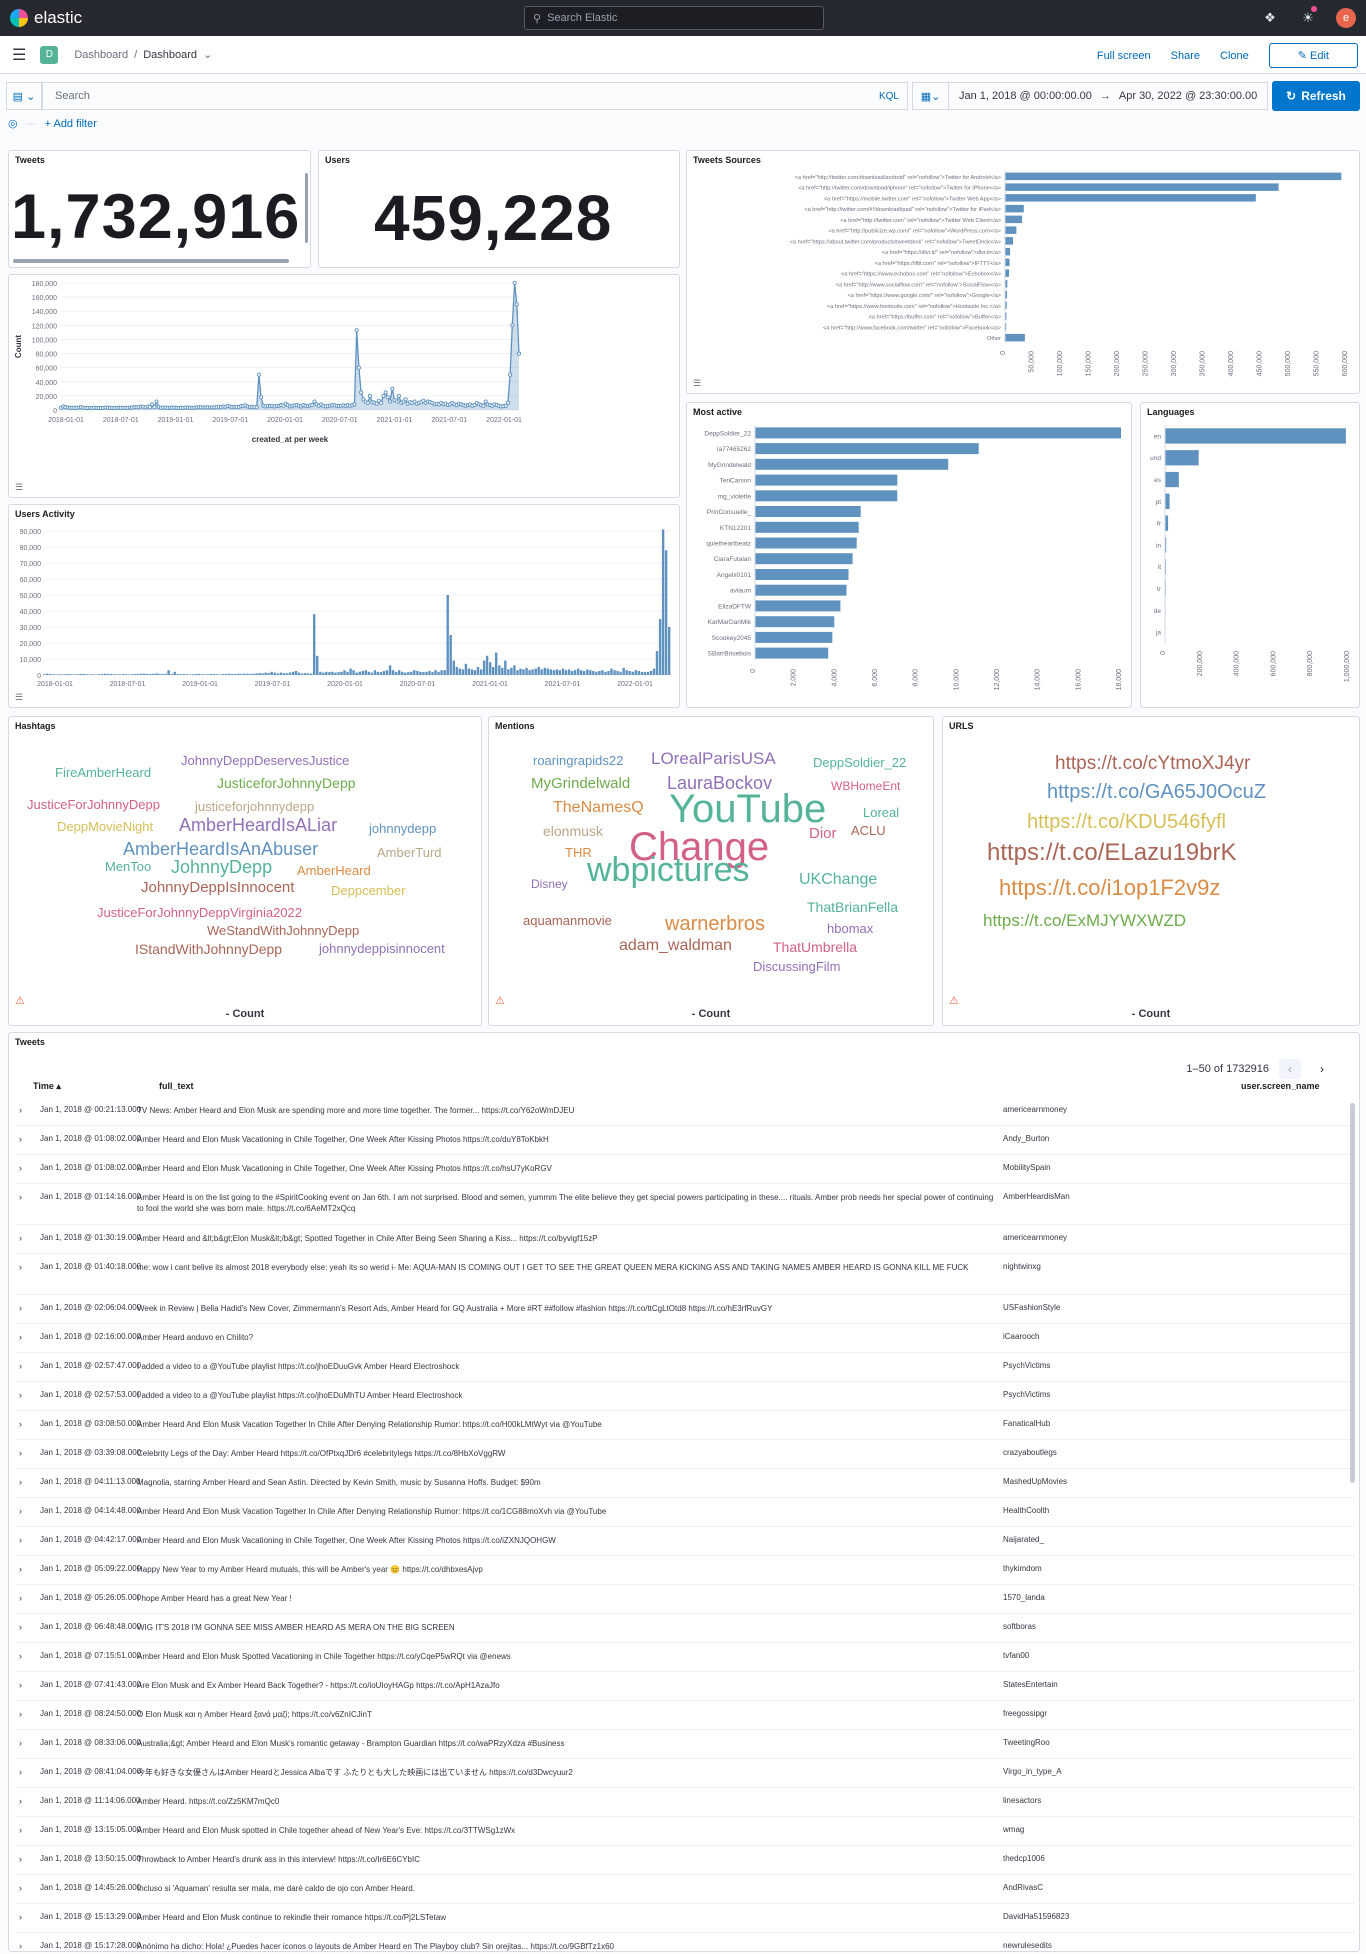  I want to click on cloud-word: https://t.co/i1op1F2v9z, so click(1110, 887).